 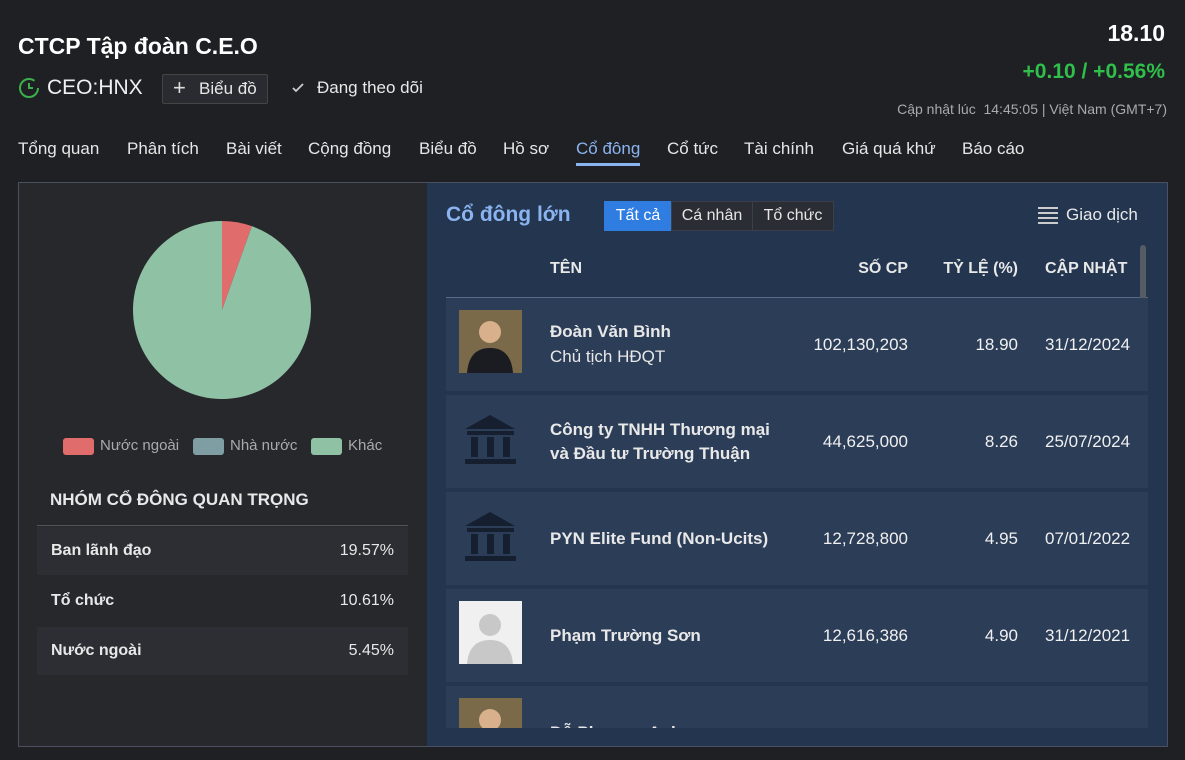 What do you see at coordinates (1093, 71) in the screenshot?
I see `change: +0.10 / +0.56%` at bounding box center [1093, 71].